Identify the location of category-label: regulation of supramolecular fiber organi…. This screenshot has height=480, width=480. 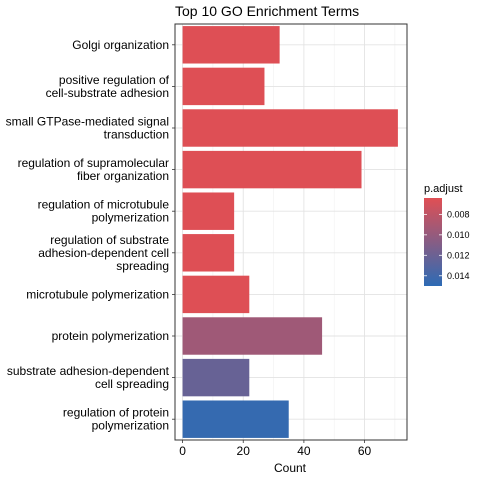
(93, 169).